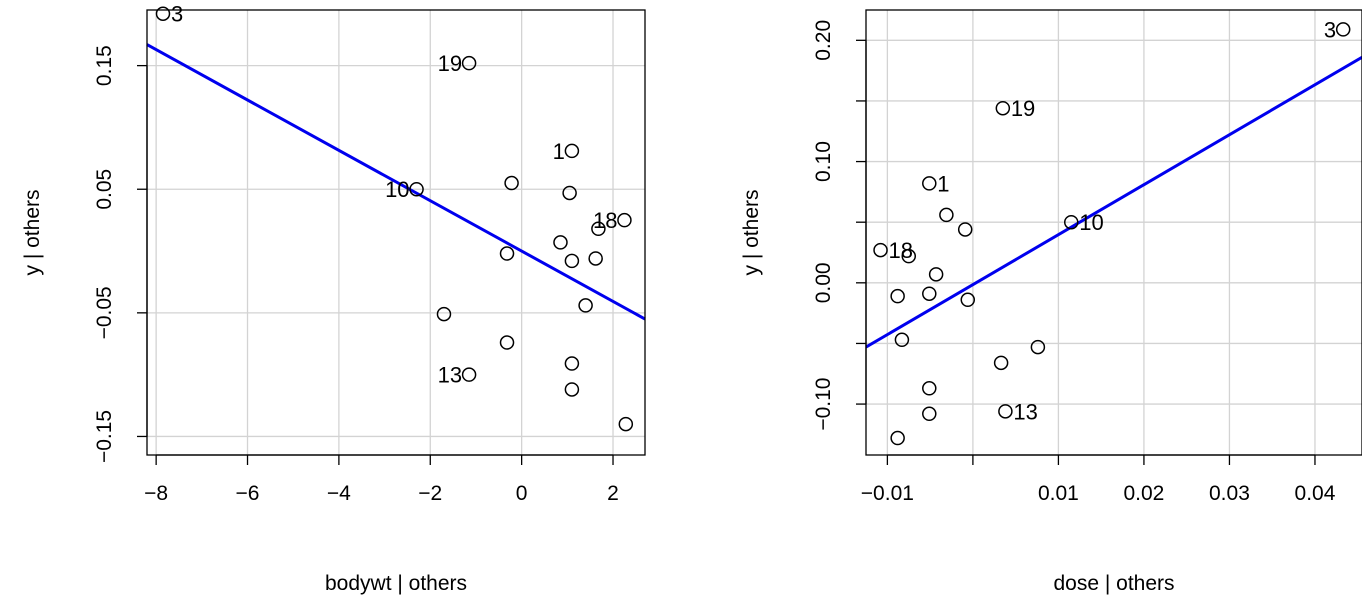 This screenshot has height=603, width=1362. Describe the element at coordinates (1315, 493) in the screenshot. I see `x-tick-label: 0.04` at that location.